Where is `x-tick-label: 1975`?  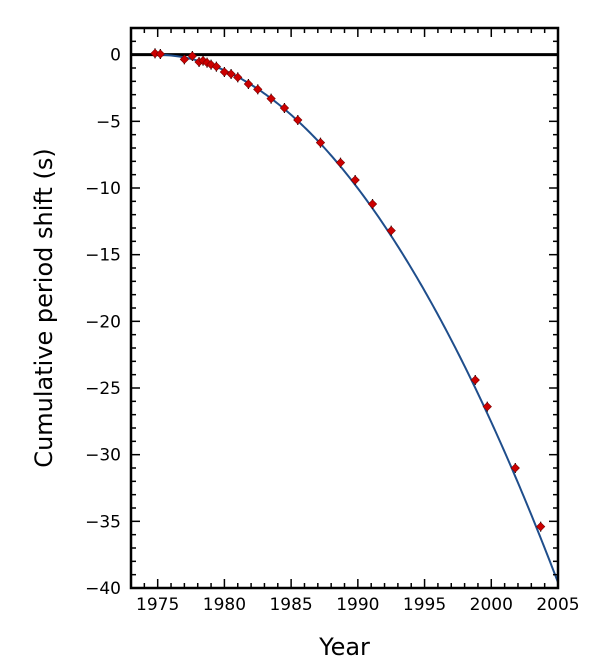
x-tick-label: 1975 is located at coordinates (157, 605).